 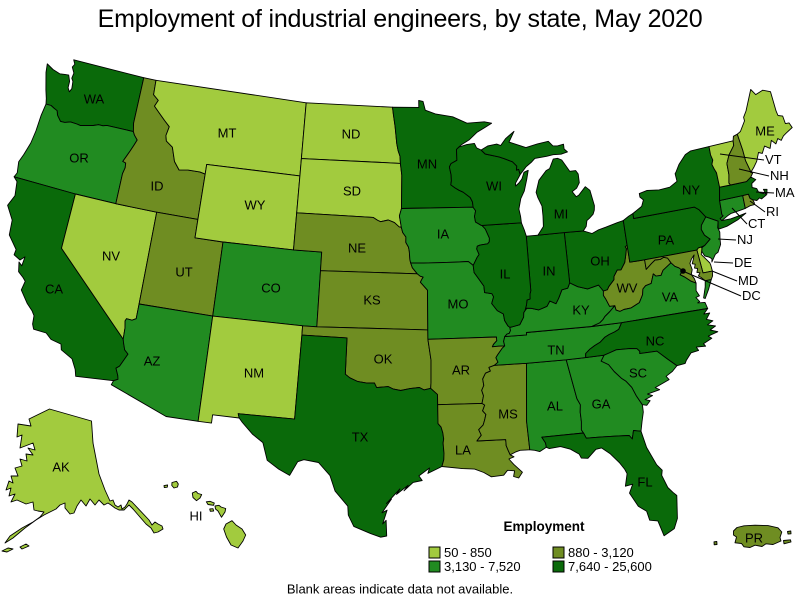 What do you see at coordinates (772, 211) in the screenshot?
I see `svg-text: RI` at bounding box center [772, 211].